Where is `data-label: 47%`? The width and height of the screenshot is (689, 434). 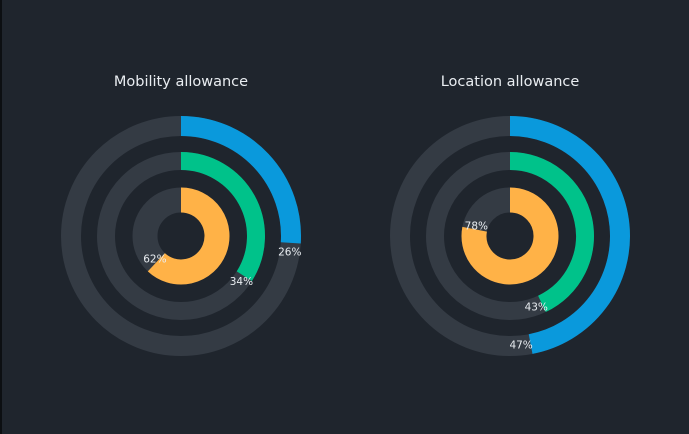 data-label: 47% is located at coordinates (520, 345).